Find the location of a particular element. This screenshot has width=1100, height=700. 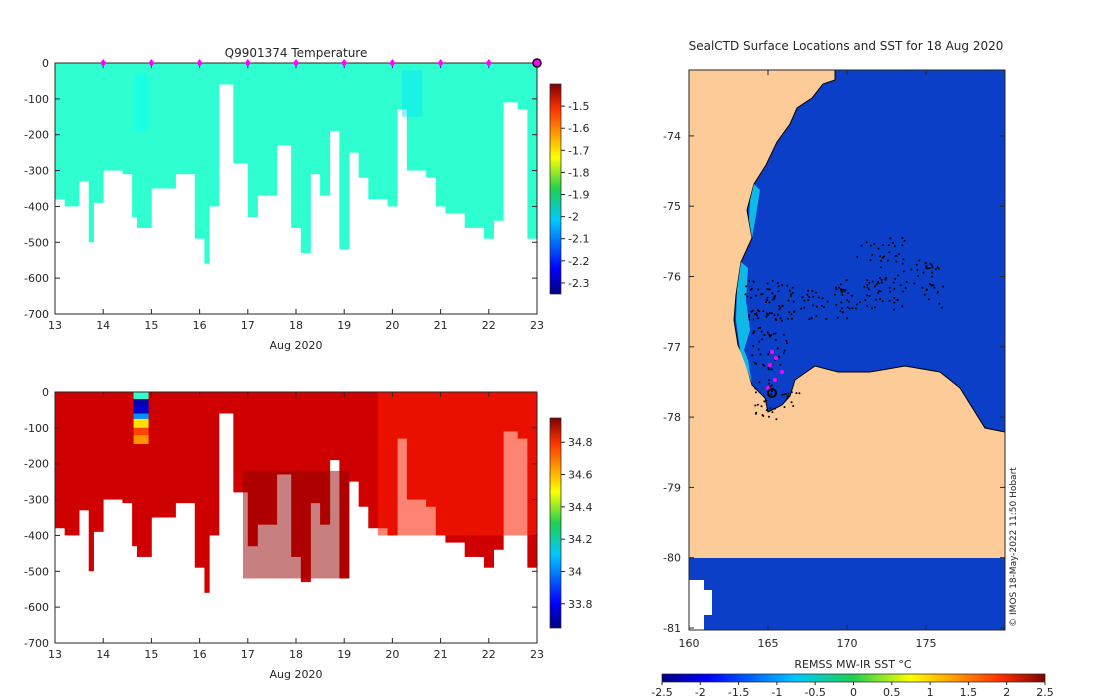

temperature-colorbar-tick-label: -1.8 is located at coordinates (578, 172).